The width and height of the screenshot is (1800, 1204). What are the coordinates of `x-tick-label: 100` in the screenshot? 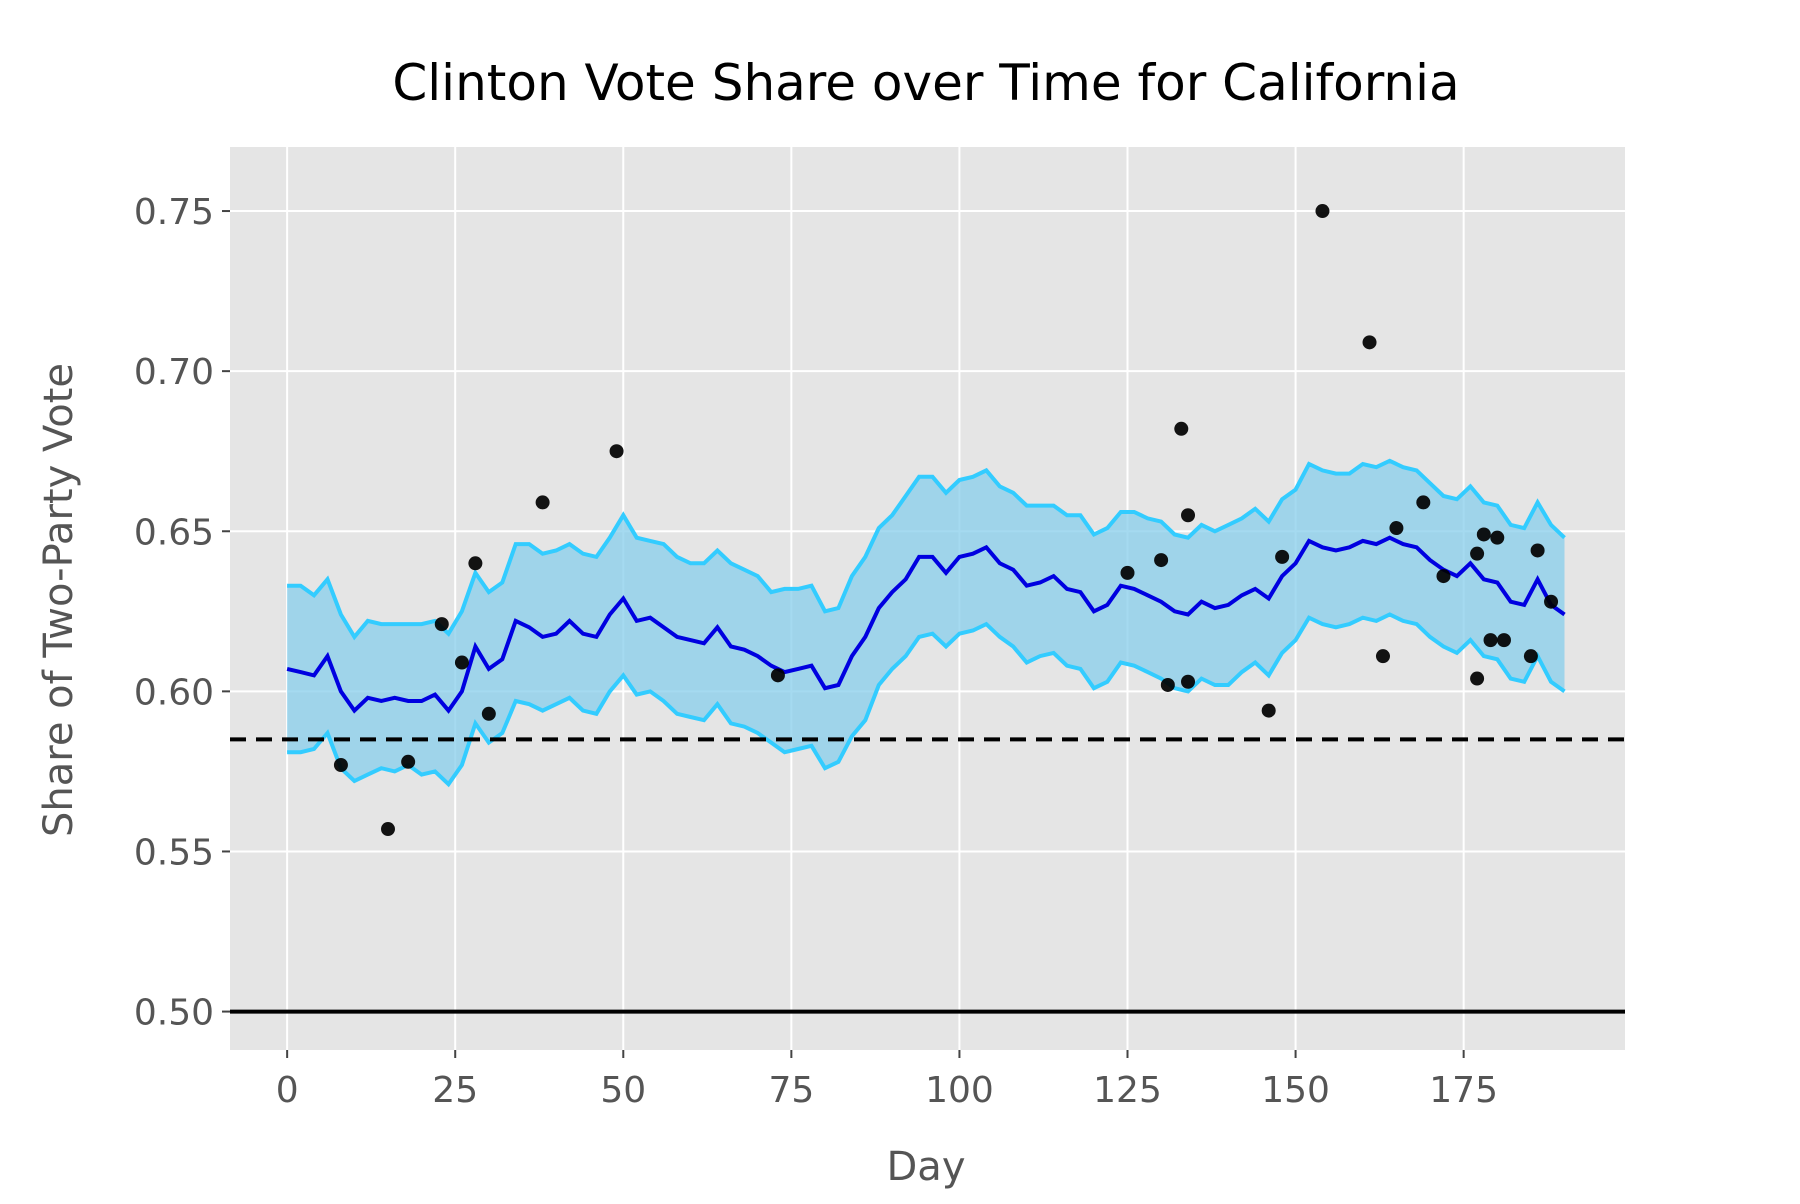 It's located at (959, 1090).